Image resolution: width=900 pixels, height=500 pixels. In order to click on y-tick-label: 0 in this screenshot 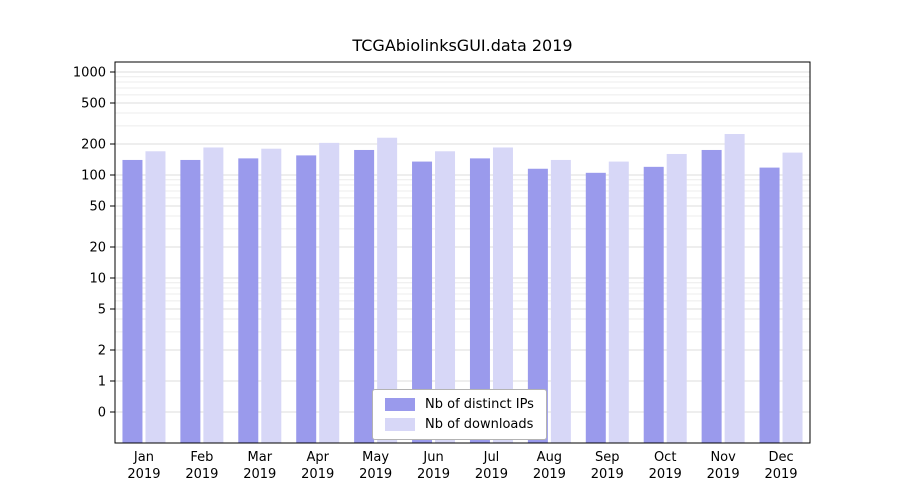, I will do `click(102, 413)`.